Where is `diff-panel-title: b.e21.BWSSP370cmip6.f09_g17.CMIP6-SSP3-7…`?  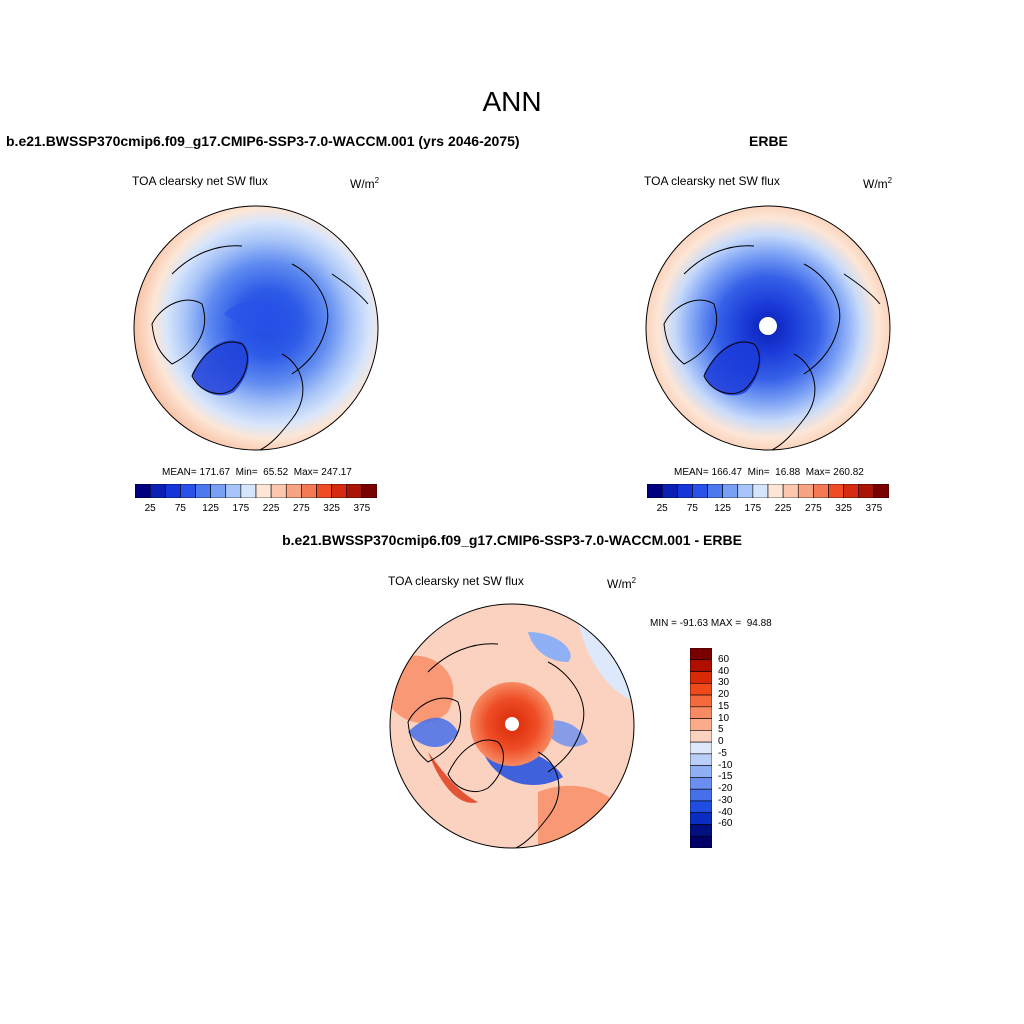
diff-panel-title: b.e21.BWSSP370cmip6.f09_g17.CMIP6-SSP3-7… is located at coordinates (512, 540).